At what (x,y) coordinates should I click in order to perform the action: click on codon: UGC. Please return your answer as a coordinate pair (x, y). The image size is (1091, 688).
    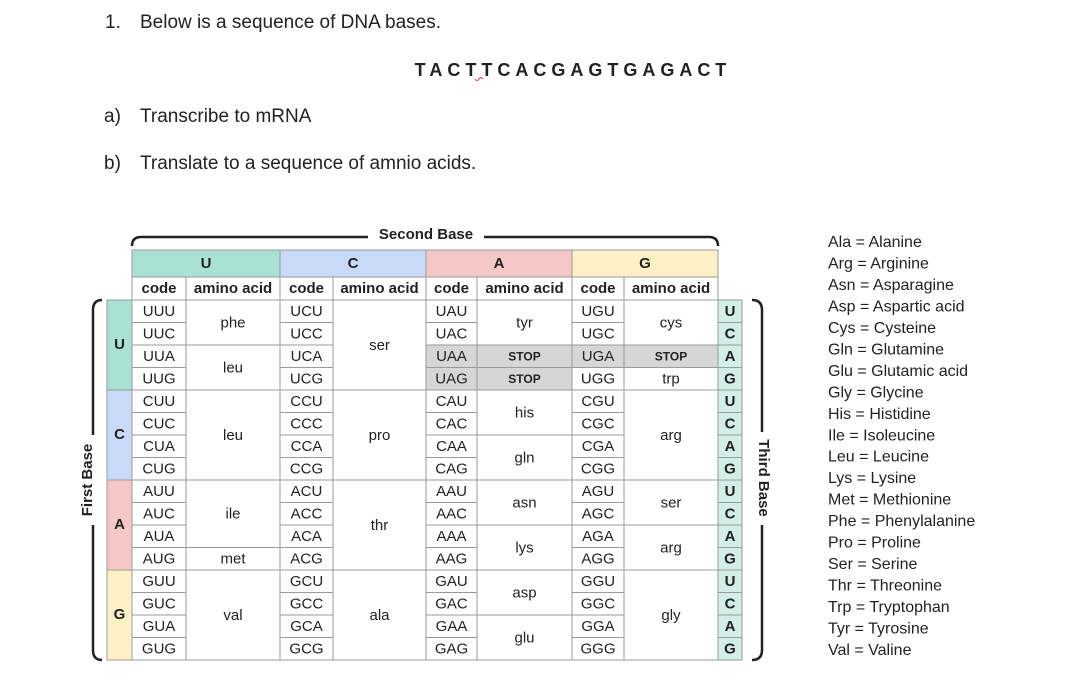
    Looking at the image, I should click on (598, 334).